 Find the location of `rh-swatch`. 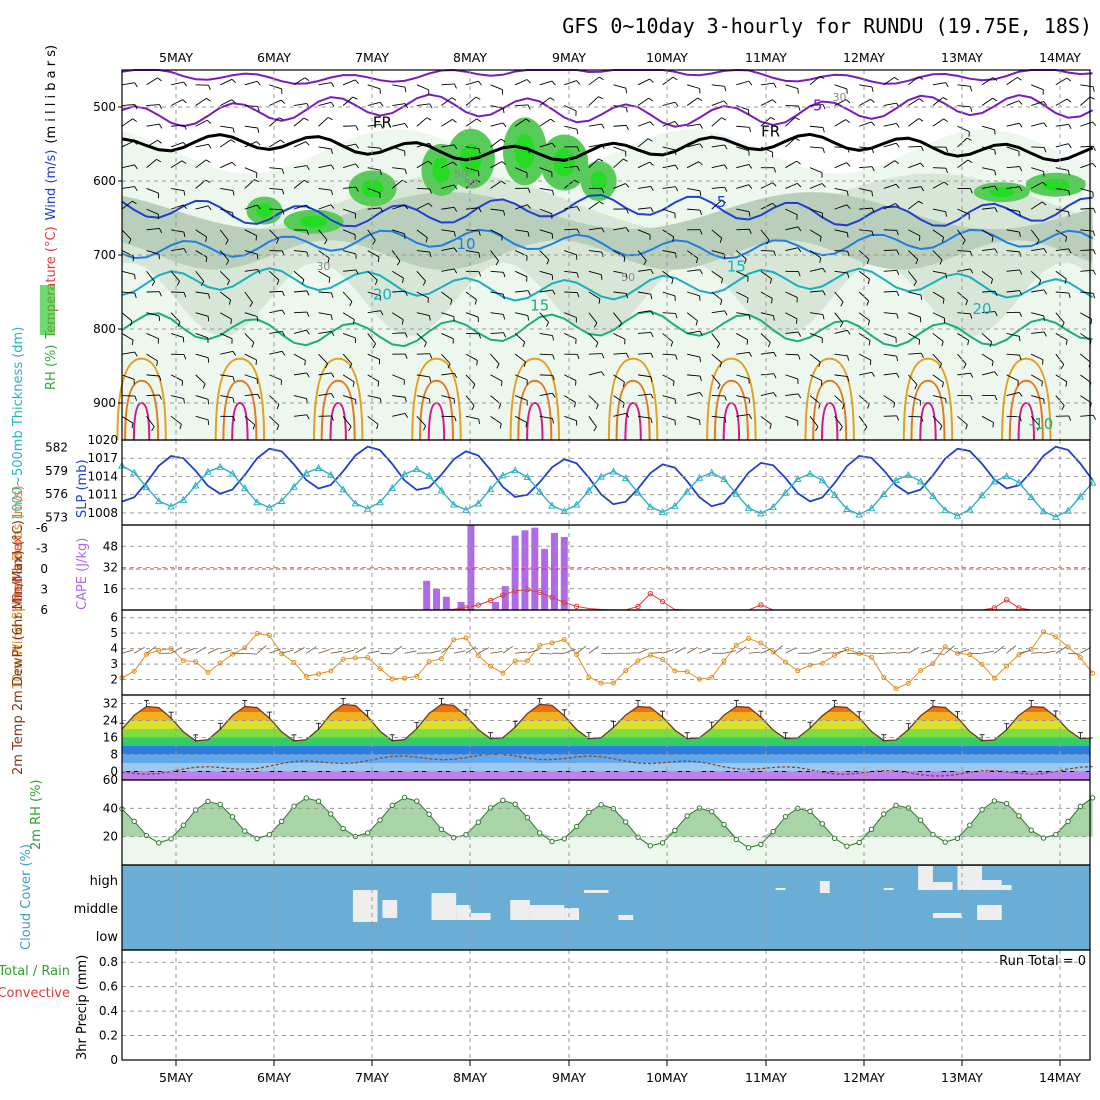

rh-swatch is located at coordinates (47, 310).